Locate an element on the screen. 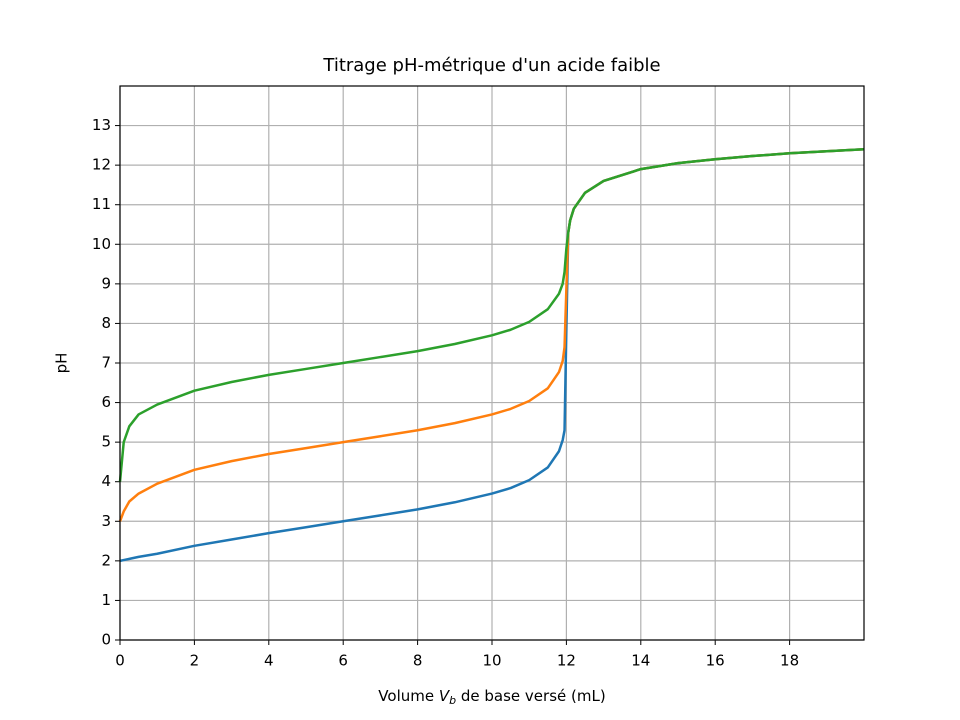 Image resolution: width=960 pixels, height=720 pixels. y-tick-label: 8 is located at coordinates (106, 323).